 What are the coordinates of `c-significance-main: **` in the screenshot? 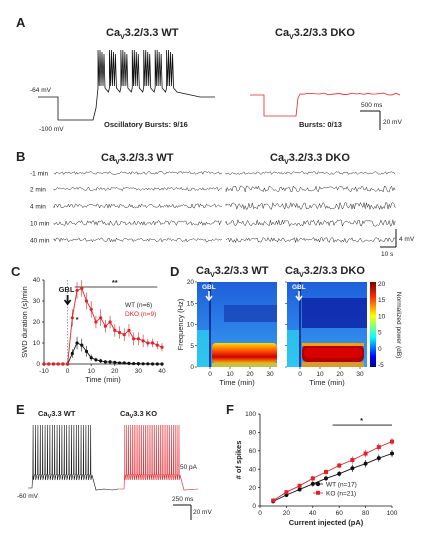 It's located at (115, 282).